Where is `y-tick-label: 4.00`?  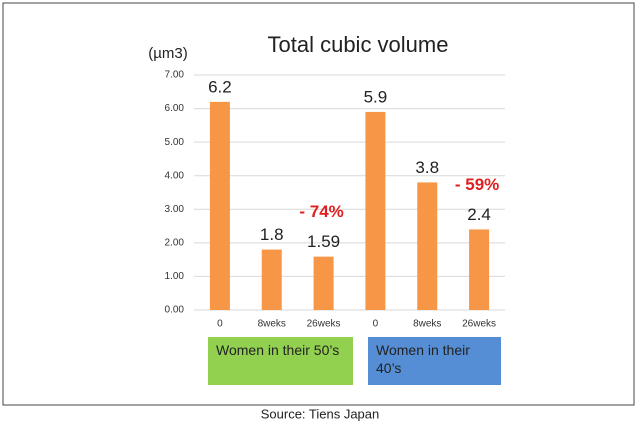
y-tick-label: 4.00 is located at coordinates (175, 175).